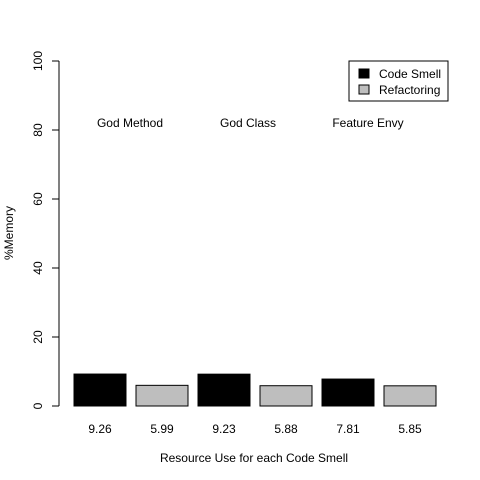 This screenshot has height=480, width=480. What do you see at coordinates (45, 230) in the screenshot?
I see `y-axis-ticks: 0 20 40 60 80 100` at bounding box center [45, 230].